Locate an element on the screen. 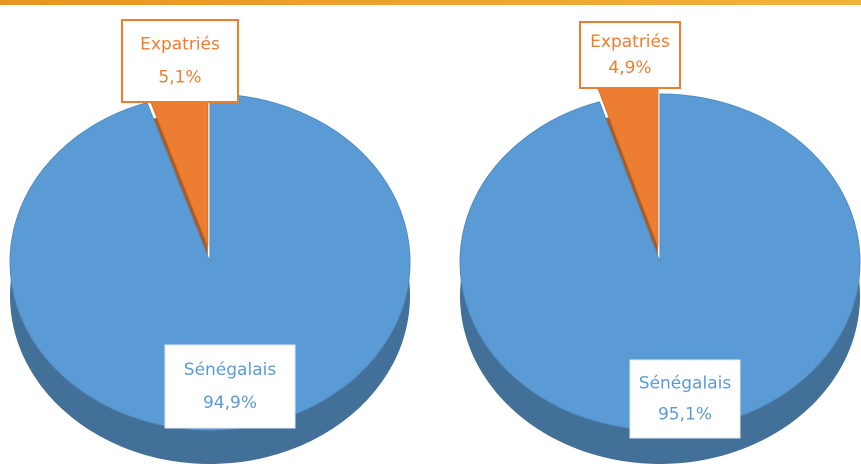 The width and height of the screenshot is (861, 473). top-bar is located at coordinates (430, 2).